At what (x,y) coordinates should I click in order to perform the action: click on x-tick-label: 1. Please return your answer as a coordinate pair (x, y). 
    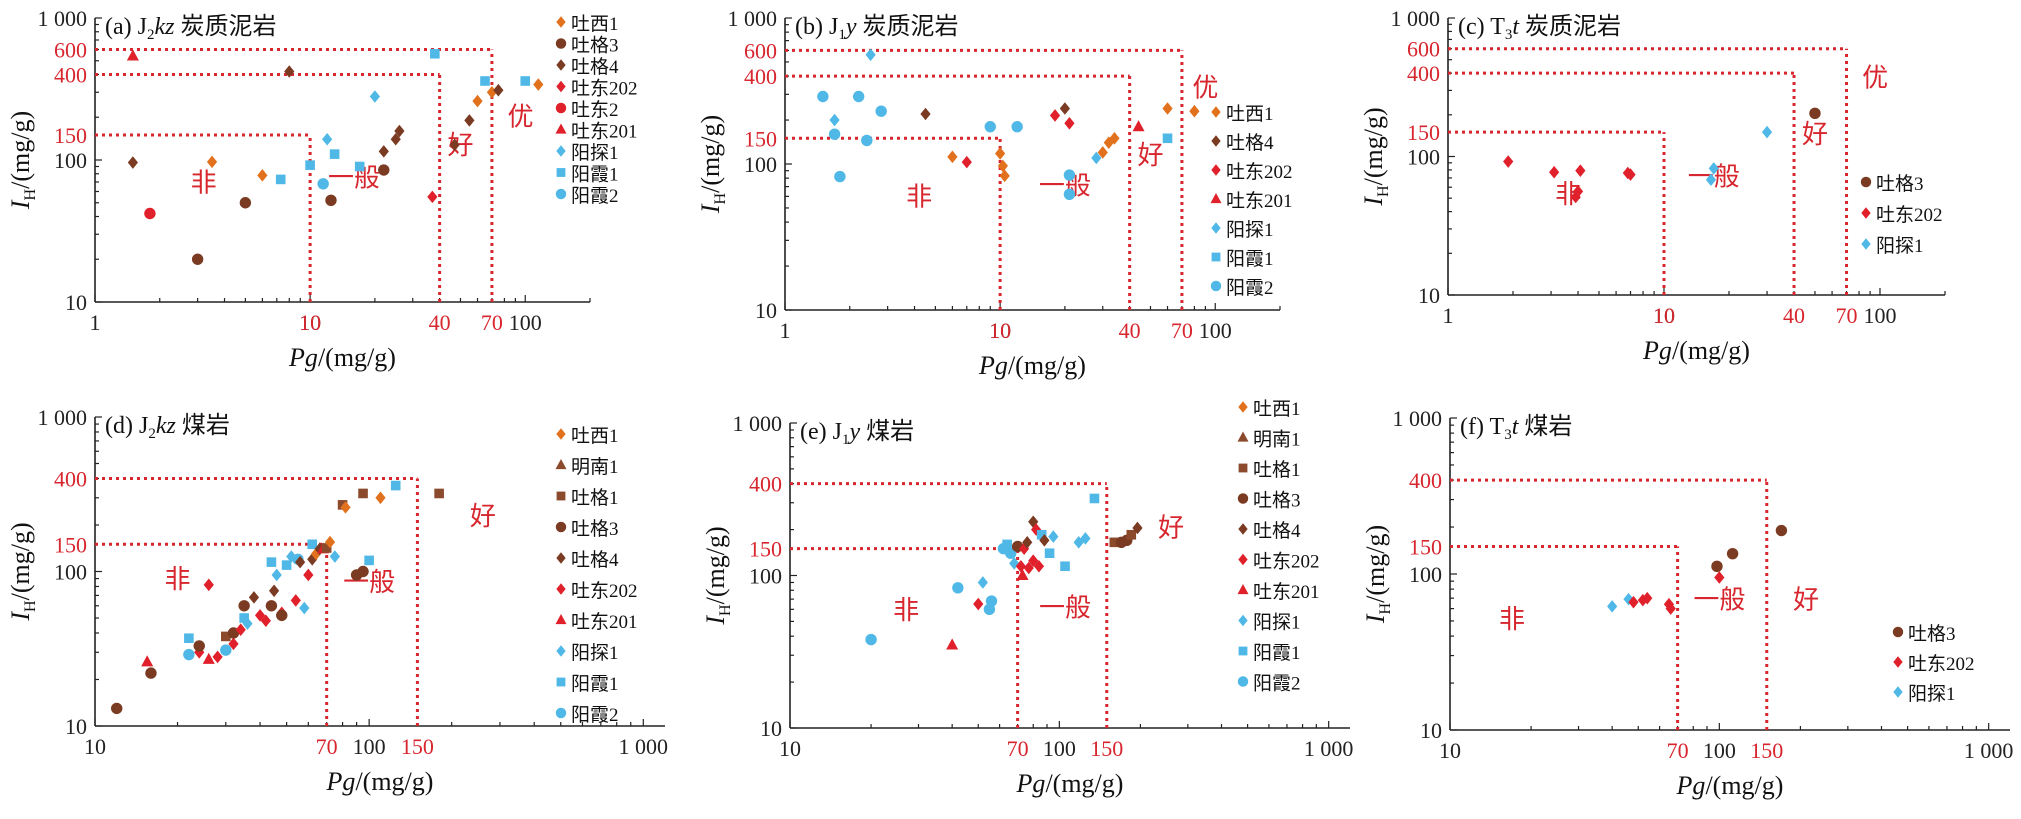
    Looking at the image, I should click on (95, 322).